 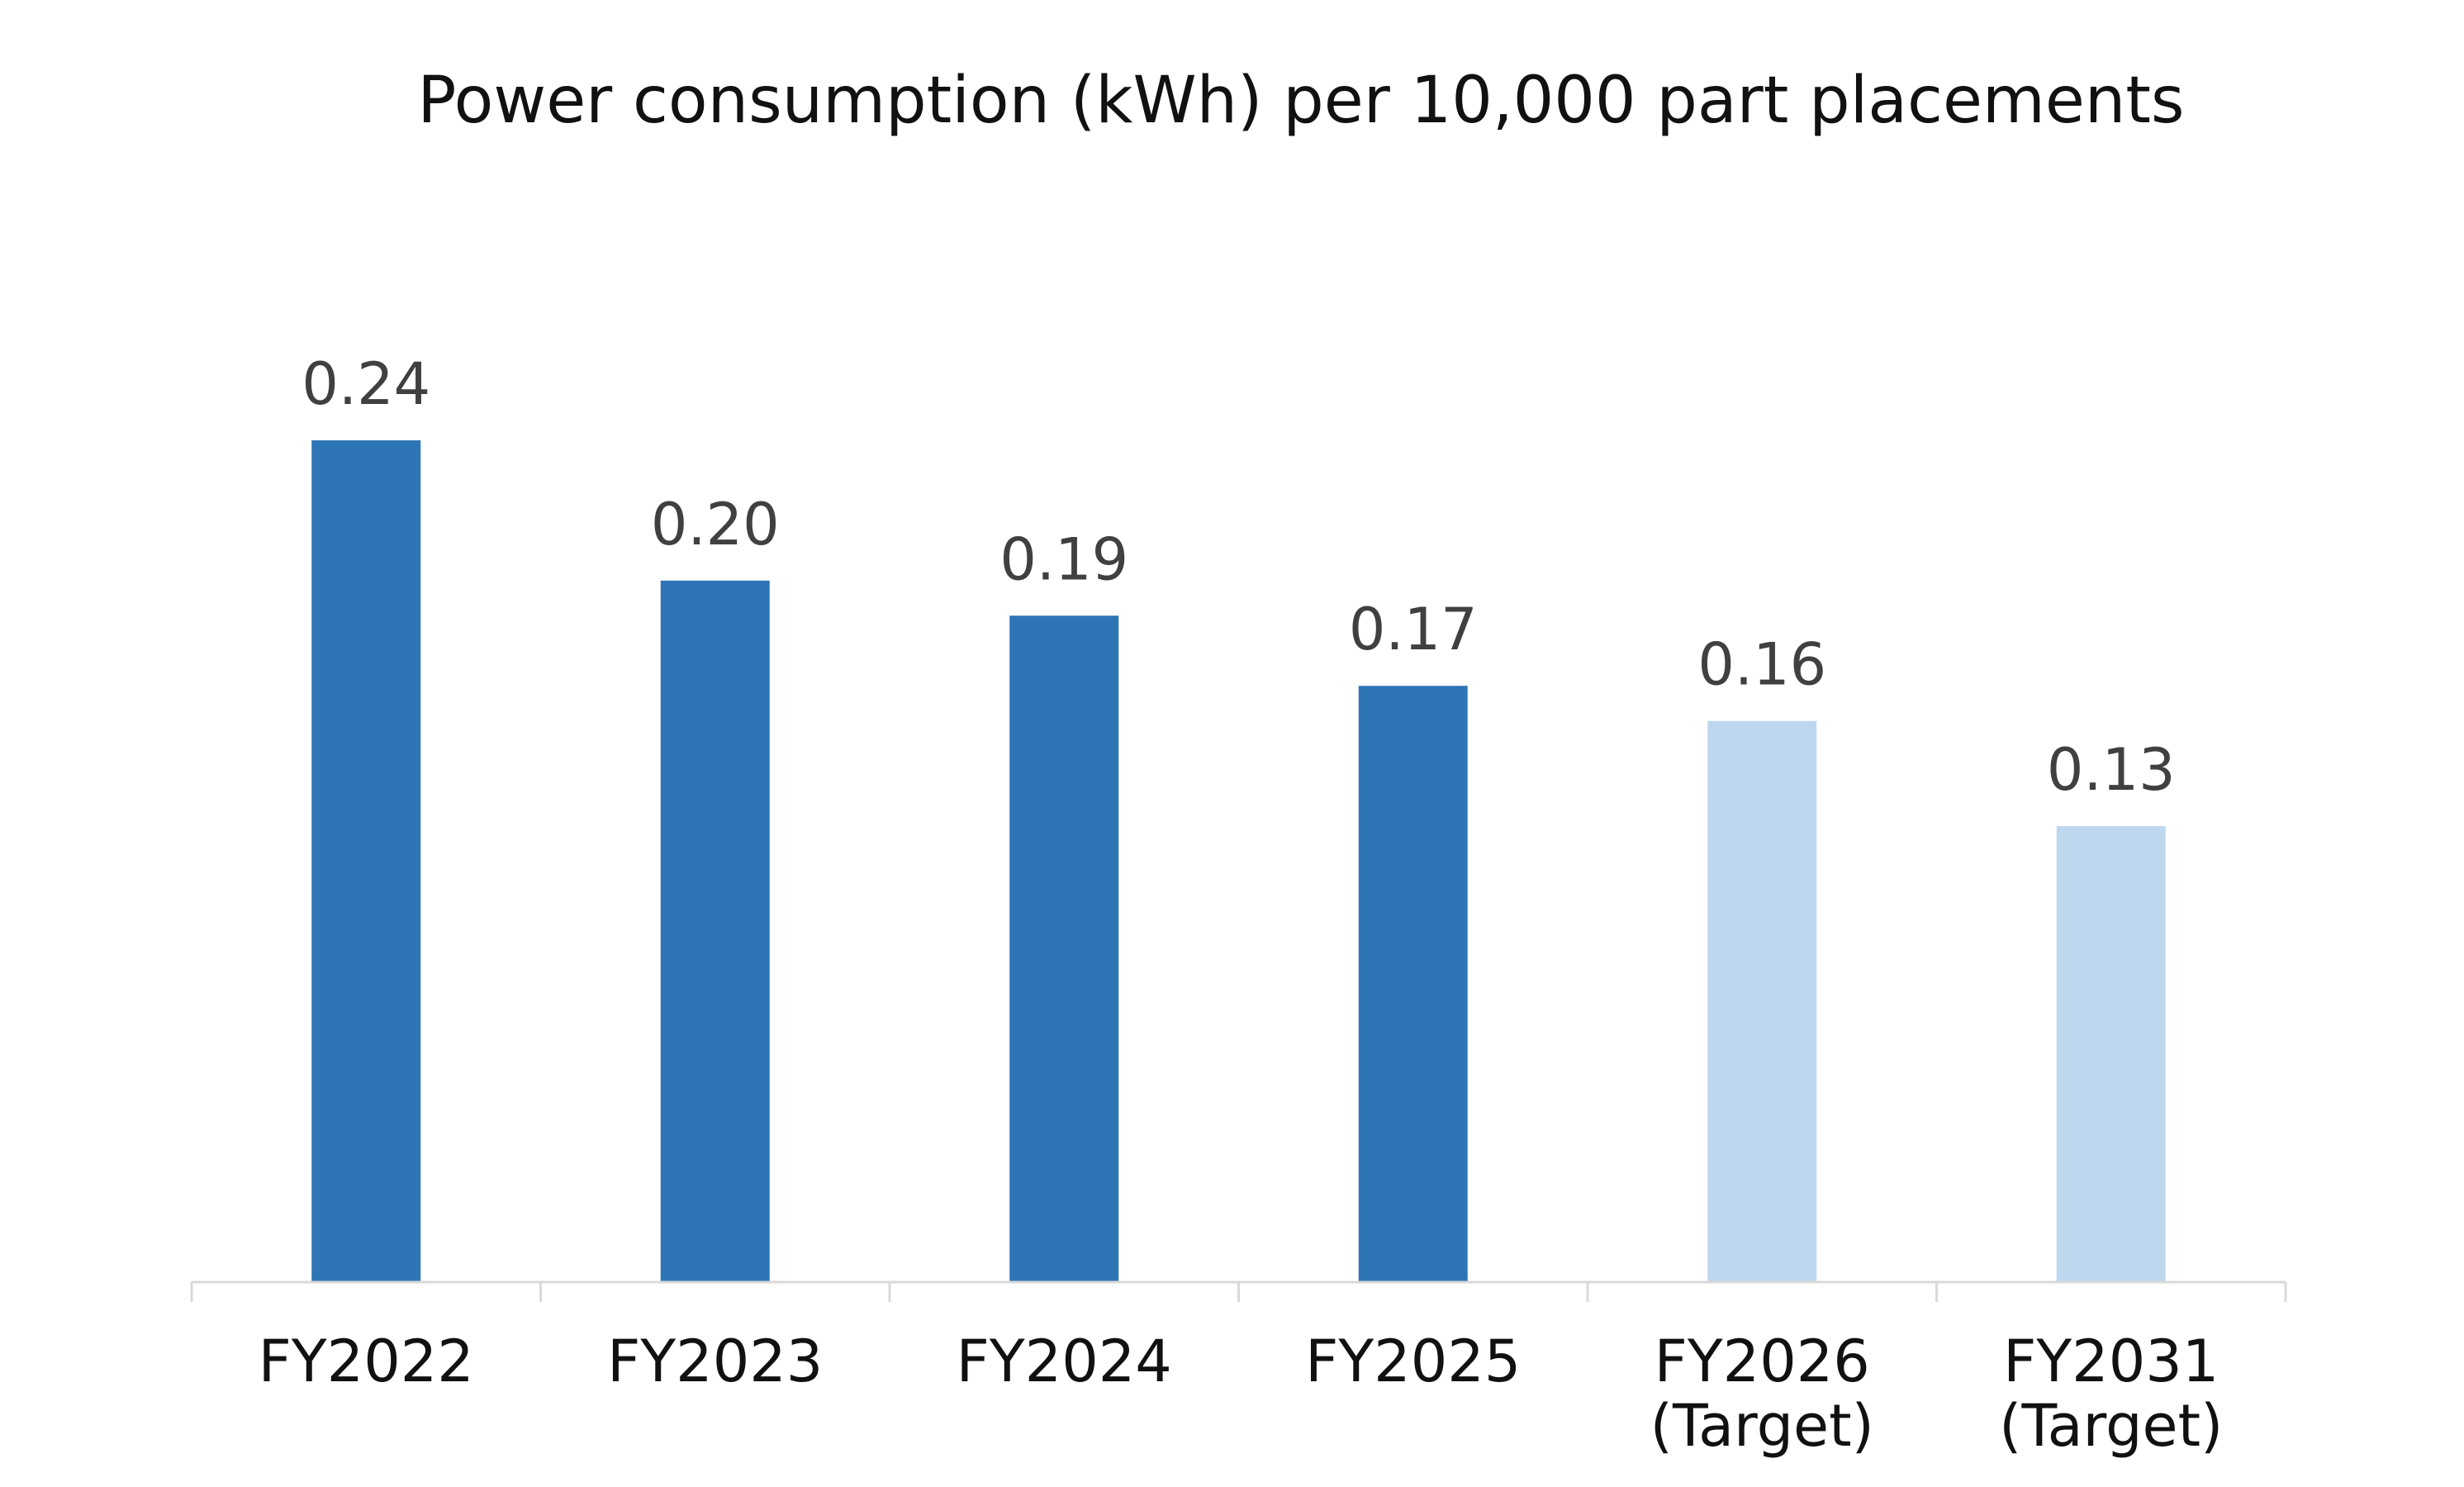 I want to click on data-label: 0.13, so click(x=2111, y=770).